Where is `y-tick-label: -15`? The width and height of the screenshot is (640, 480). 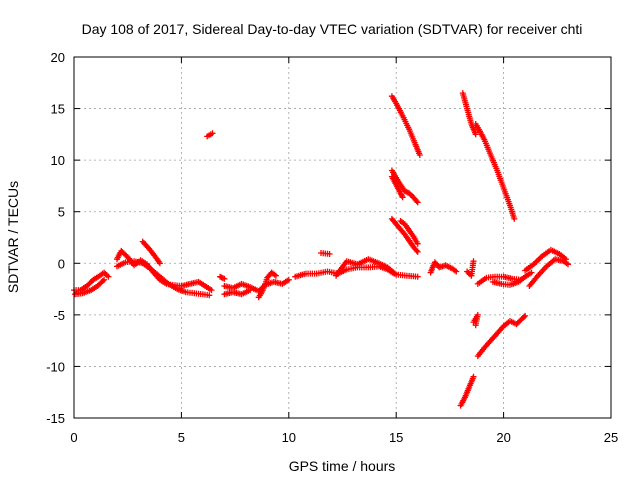 y-tick-label: -15 is located at coordinates (55, 418).